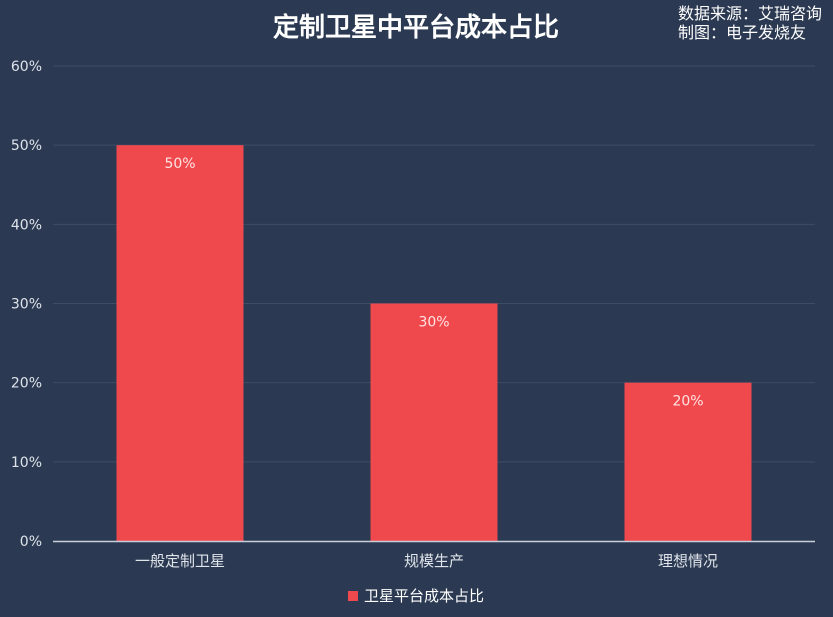  Describe the element at coordinates (742, 32) in the screenshot. I see `source-note-line2: 制图：电子发烧友` at that location.